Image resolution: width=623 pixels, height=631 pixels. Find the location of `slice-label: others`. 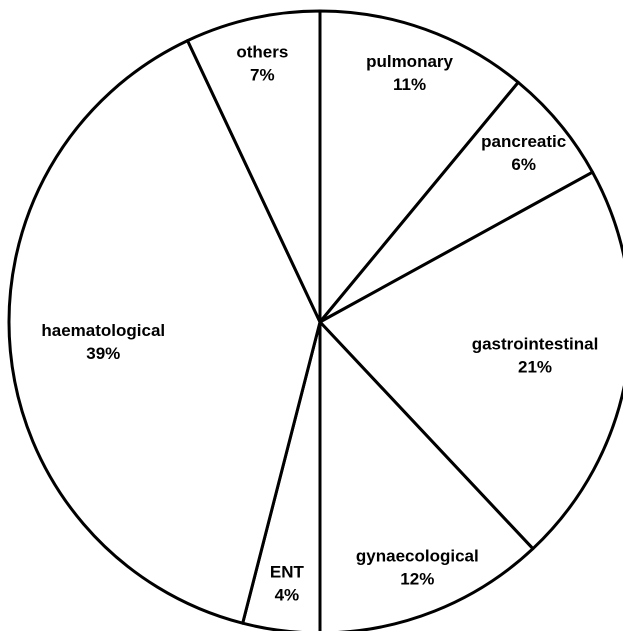

slice-label: others is located at coordinates (262, 52).